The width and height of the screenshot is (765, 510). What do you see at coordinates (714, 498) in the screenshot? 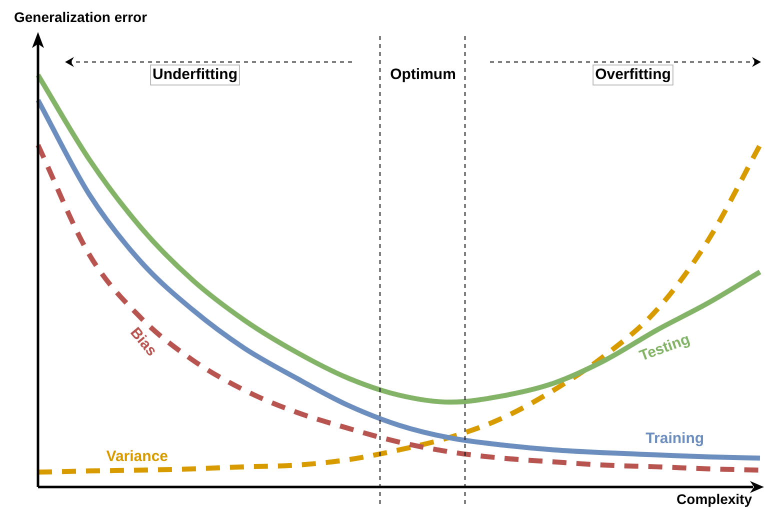
I see `x-axis-title: Complexity` at bounding box center [714, 498].